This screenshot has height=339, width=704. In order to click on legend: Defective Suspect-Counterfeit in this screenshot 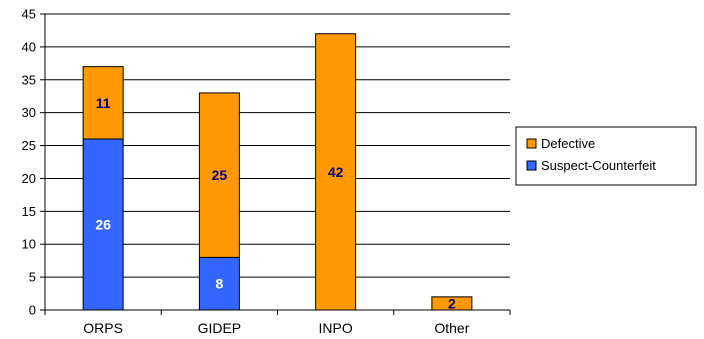, I will do `click(606, 156)`.